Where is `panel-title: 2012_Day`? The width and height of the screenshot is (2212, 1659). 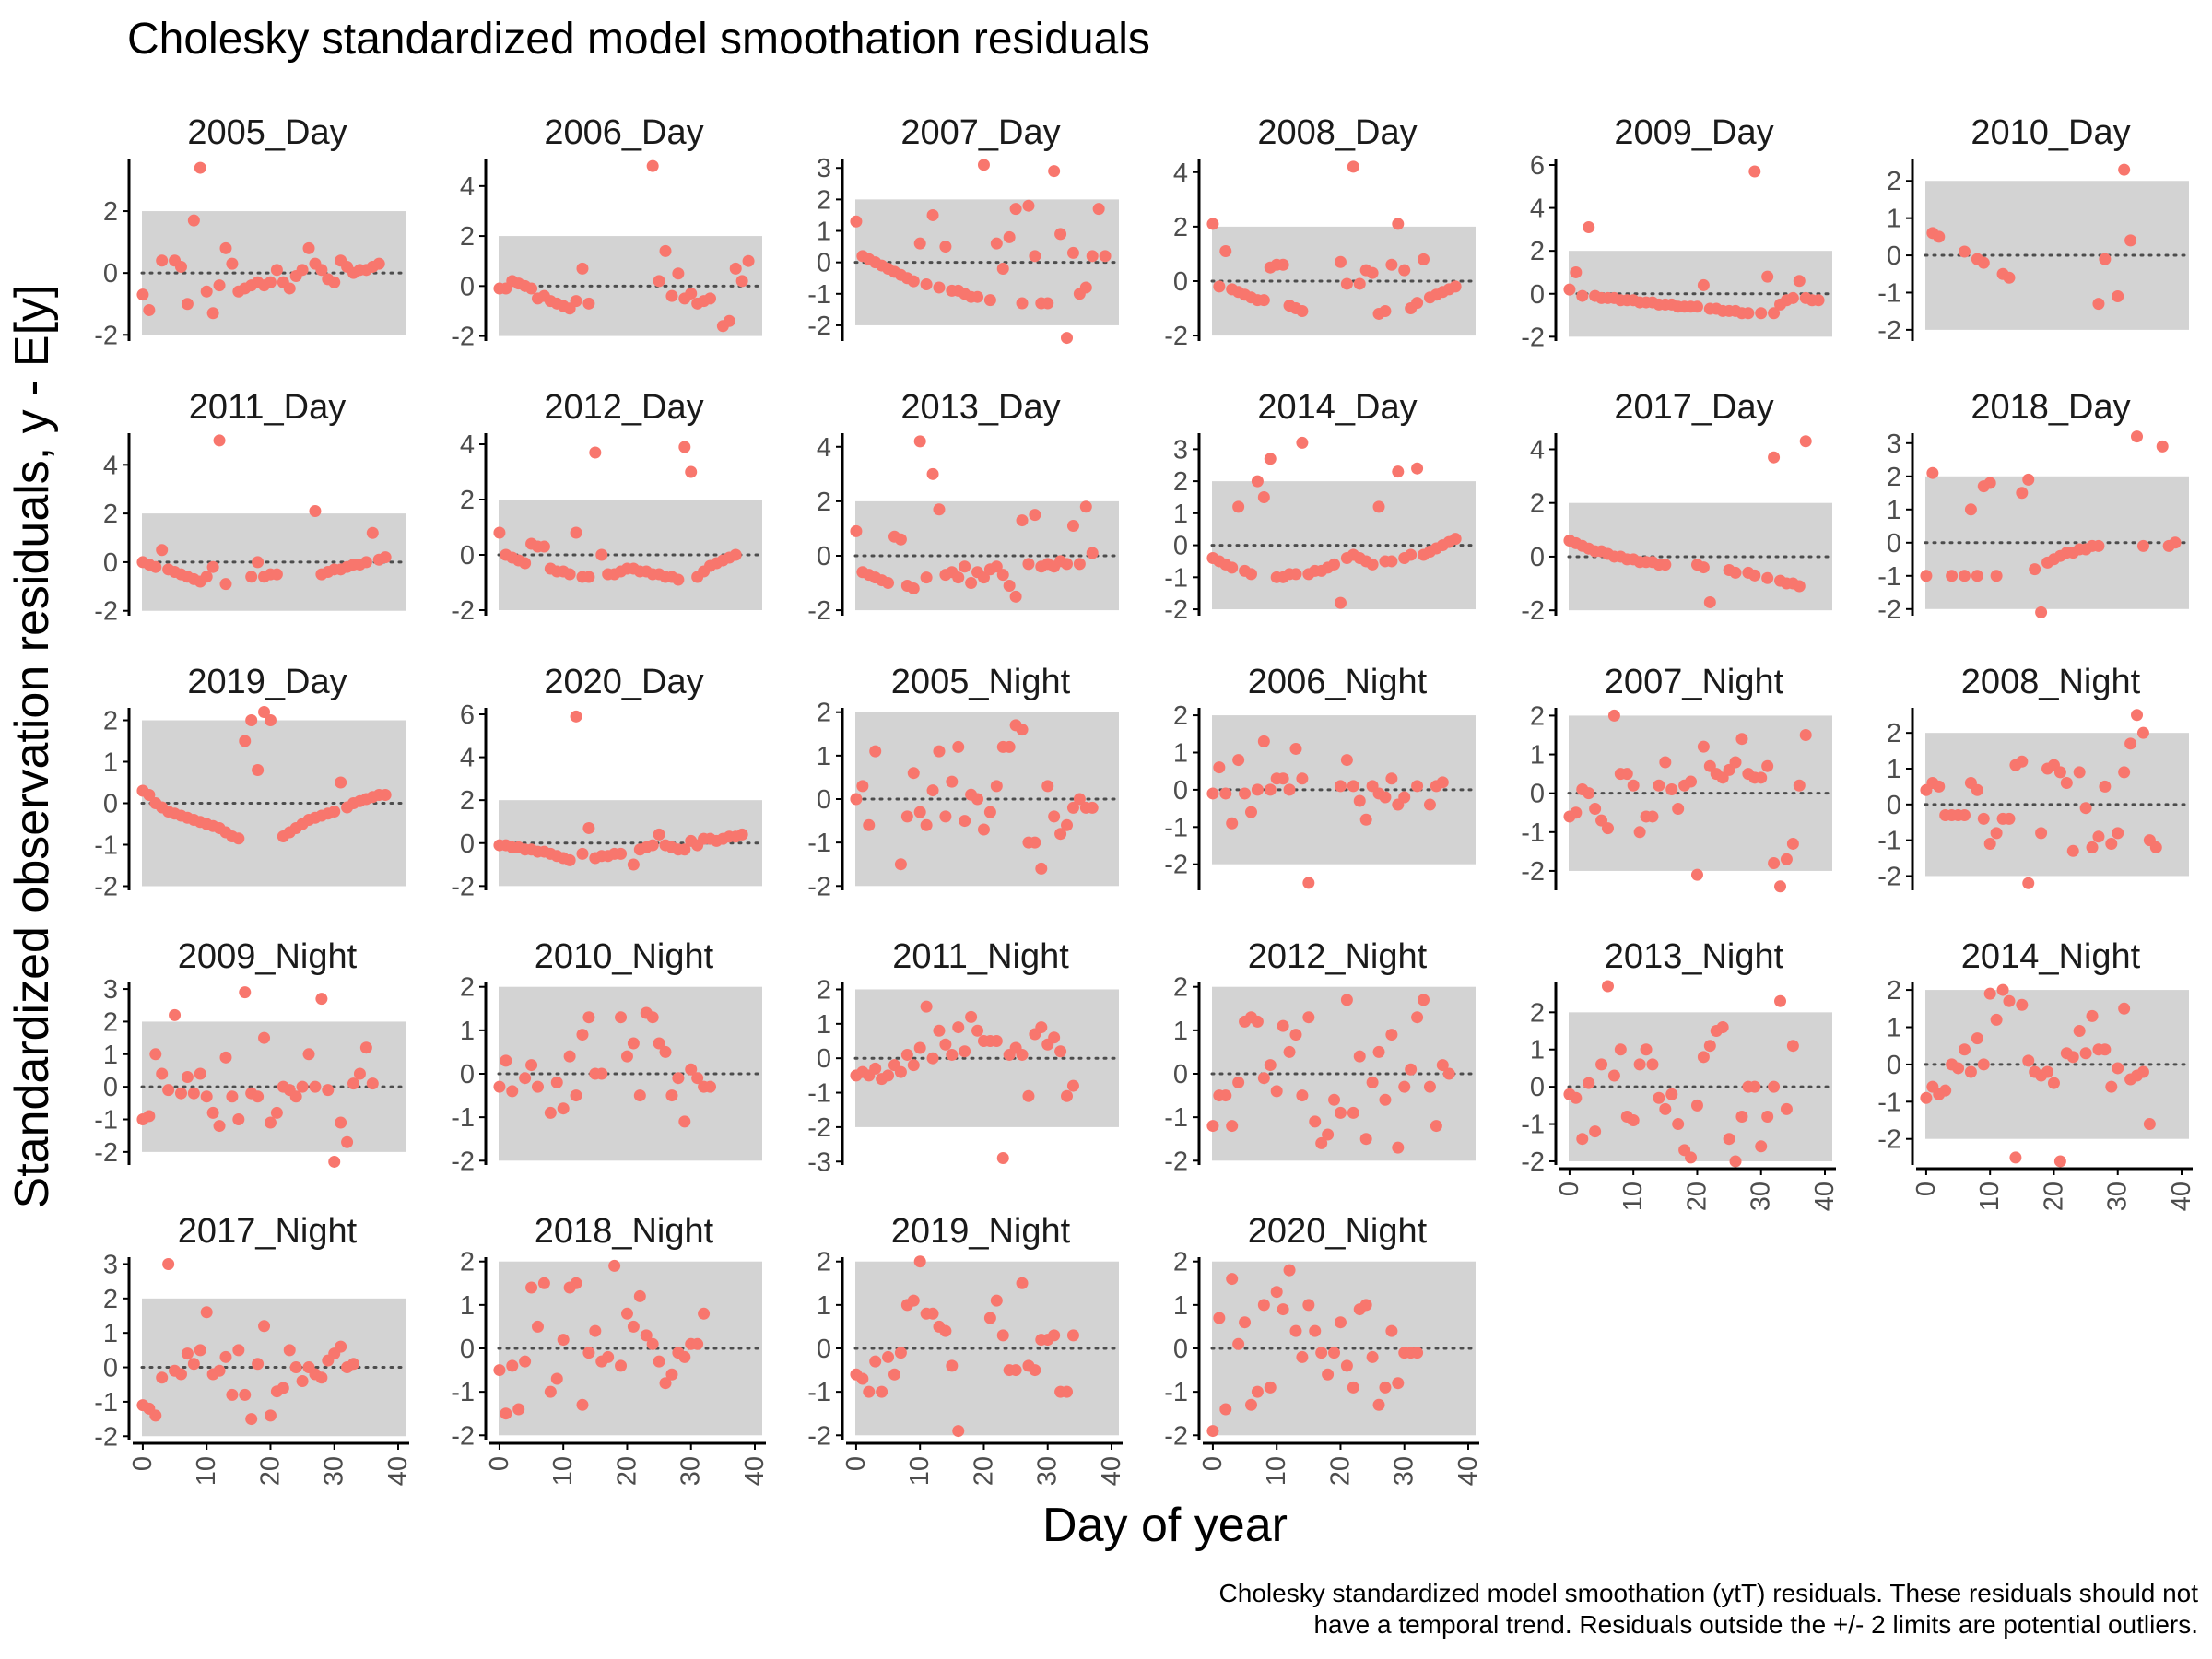 panel-title: 2012_Day is located at coordinates (623, 407).